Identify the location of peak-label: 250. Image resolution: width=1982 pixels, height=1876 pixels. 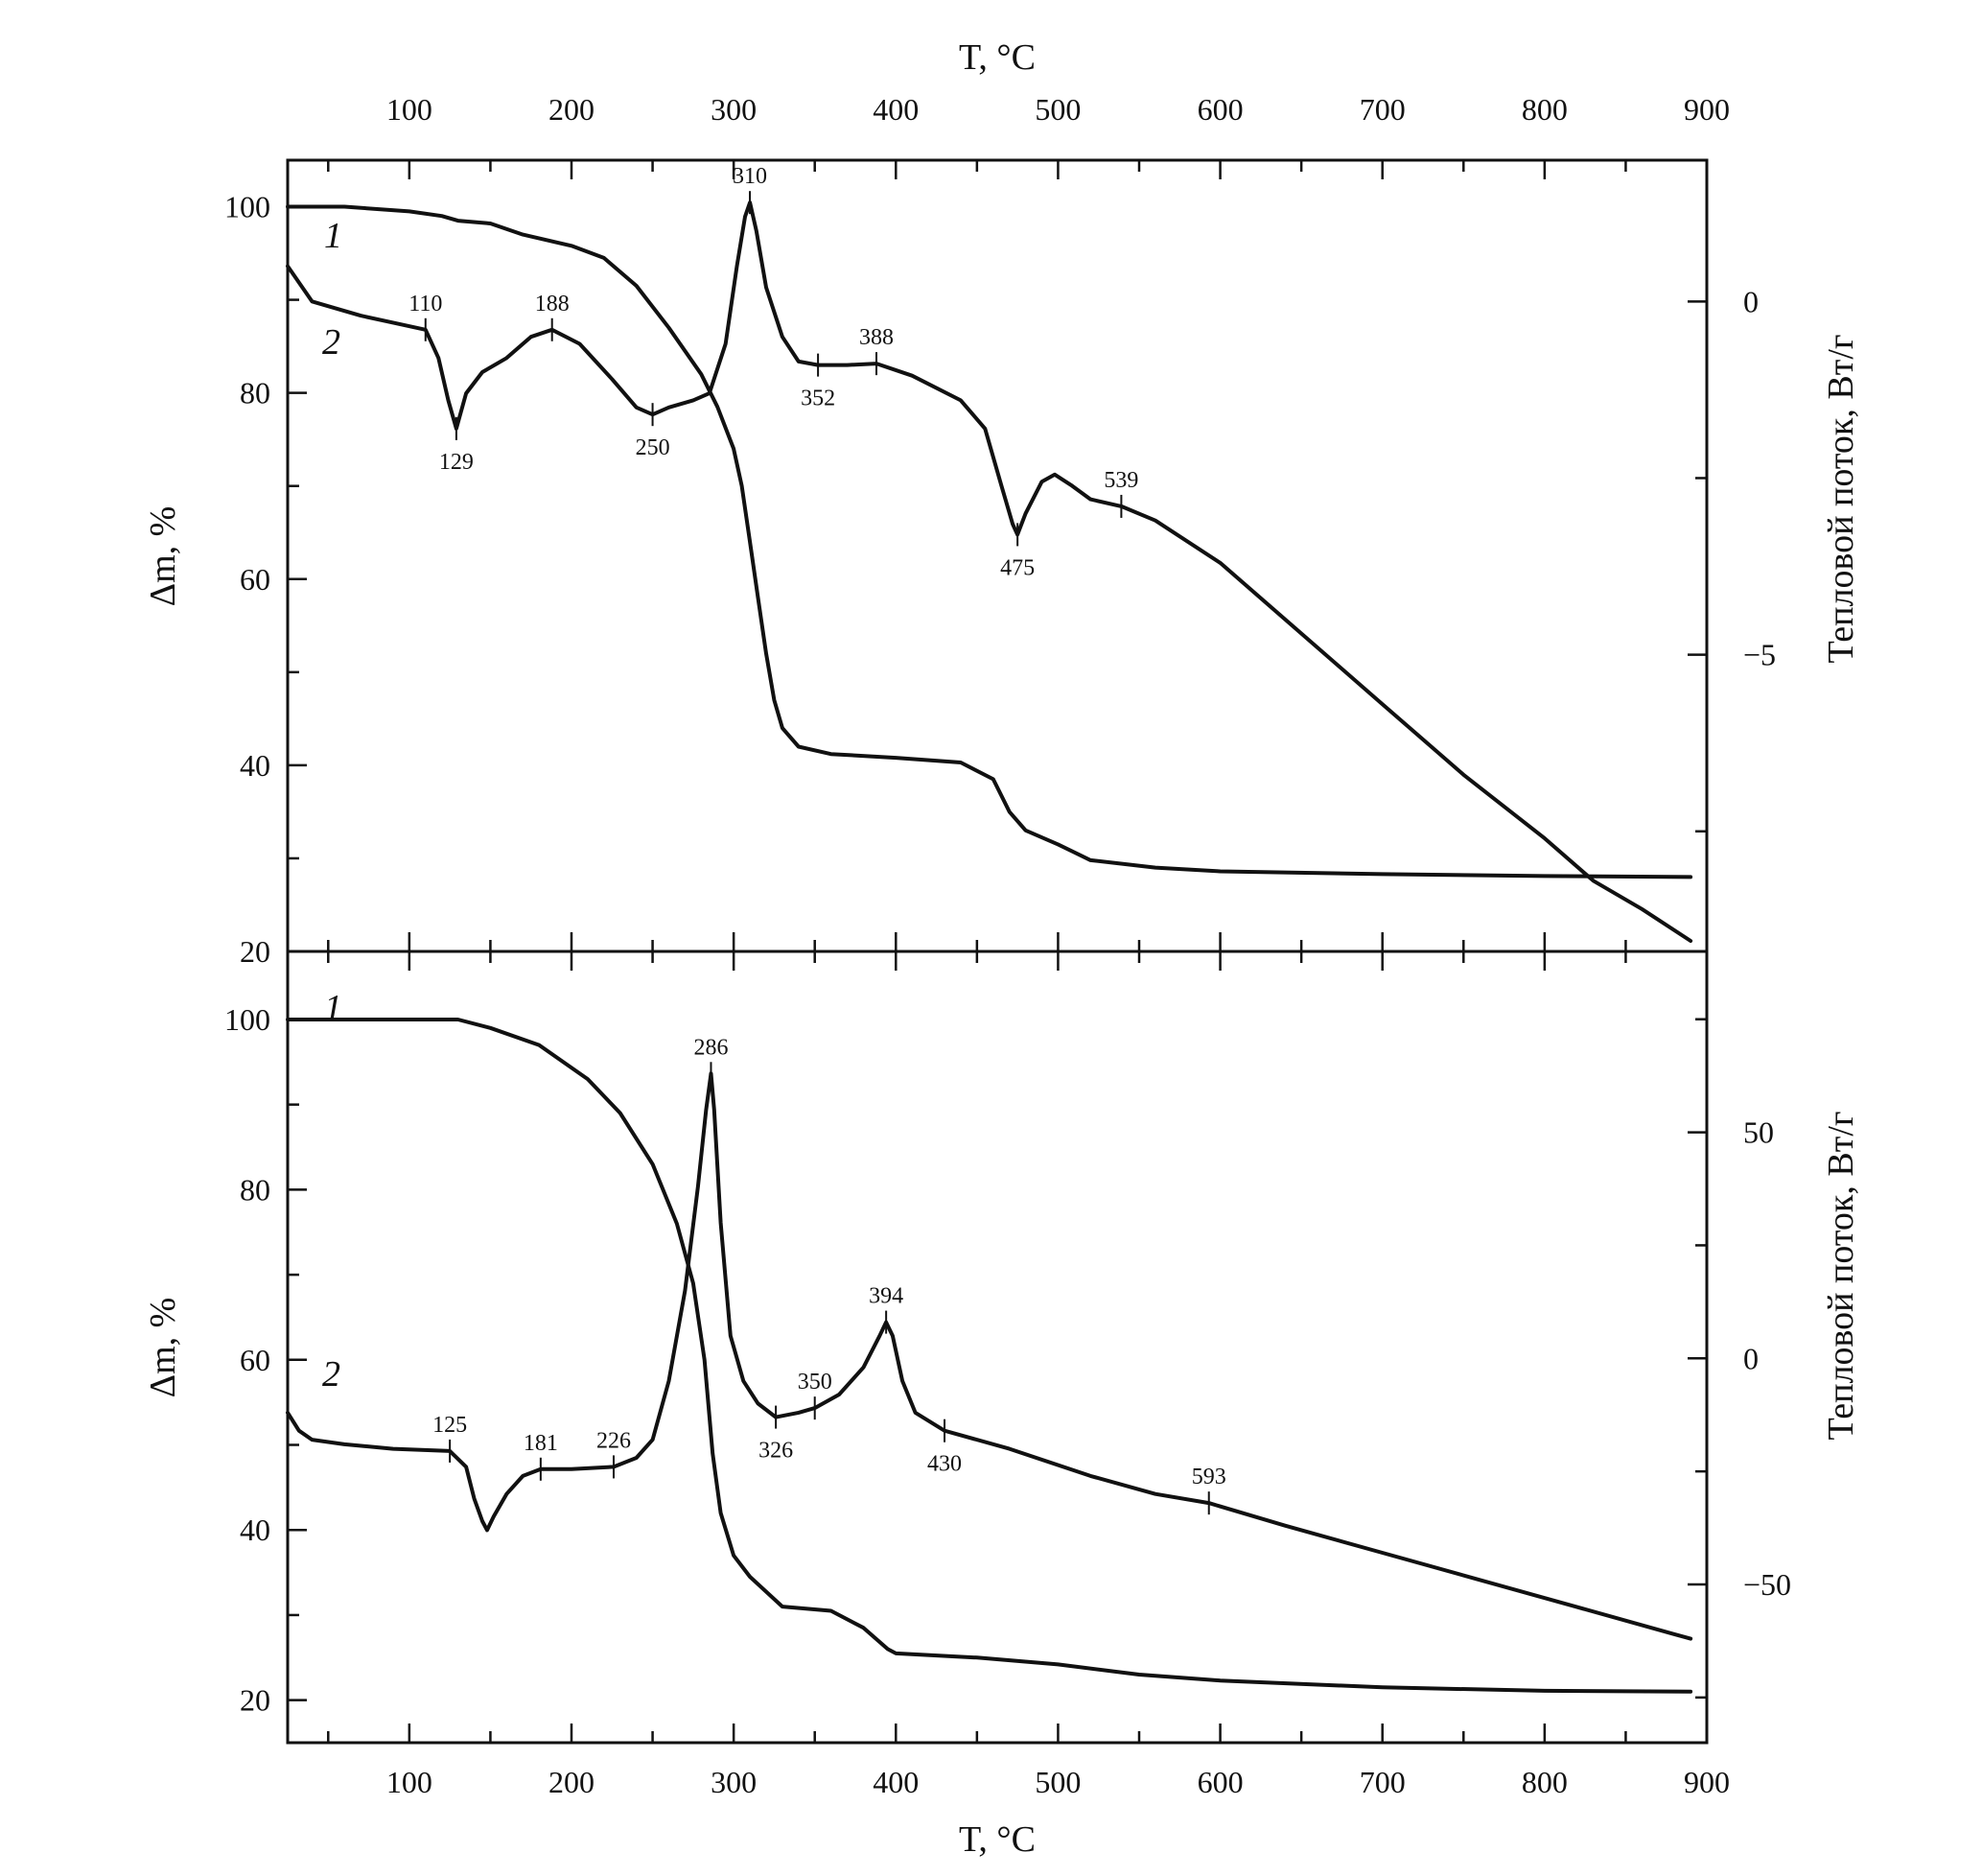
(653, 447).